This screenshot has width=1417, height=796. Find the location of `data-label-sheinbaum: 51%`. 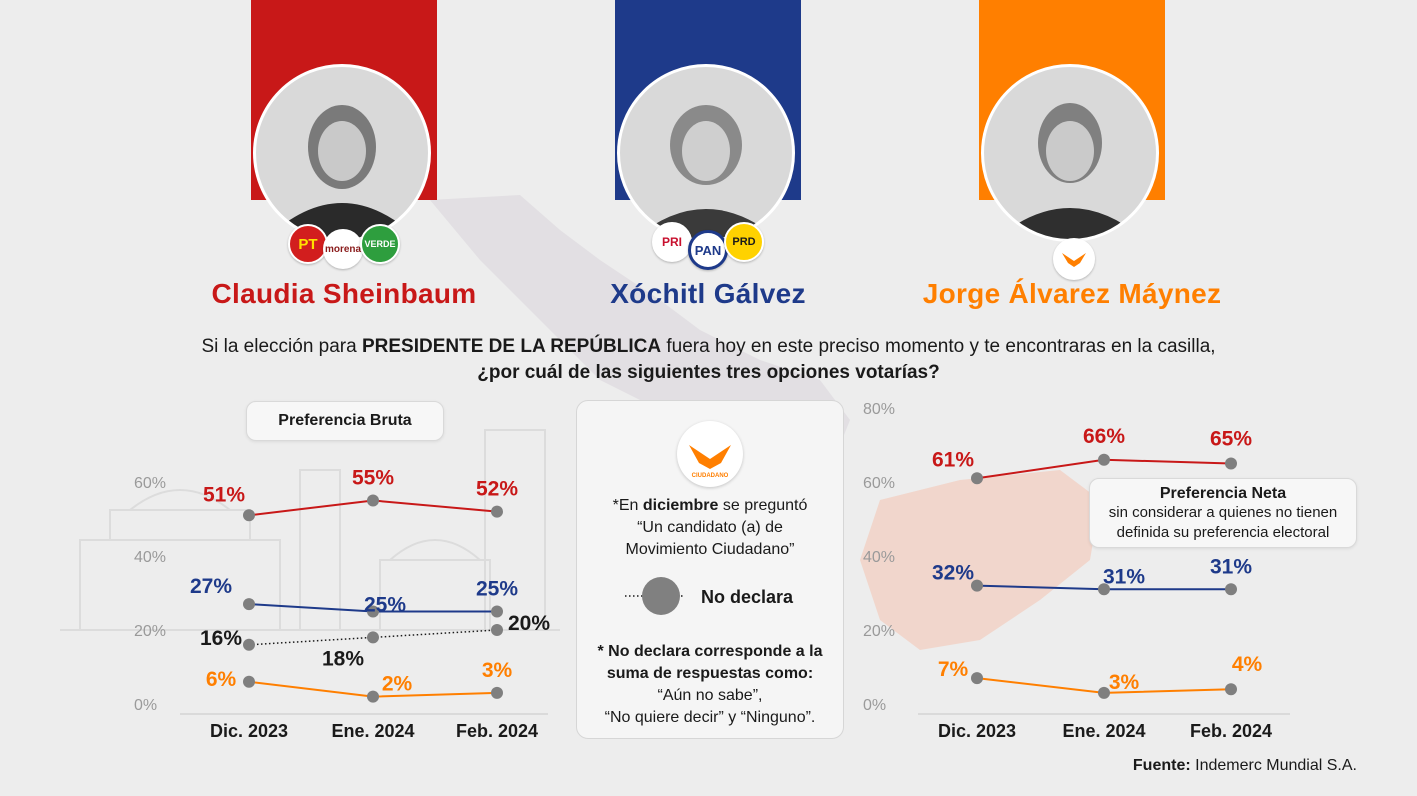

data-label-sheinbaum: 51% is located at coordinates (224, 494).